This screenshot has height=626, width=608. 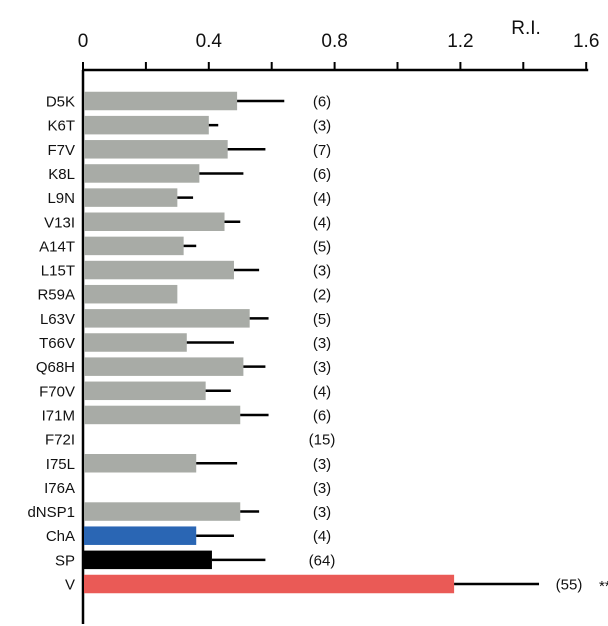 What do you see at coordinates (334, 41) in the screenshot?
I see `x-tick-label: 0.8` at bounding box center [334, 41].